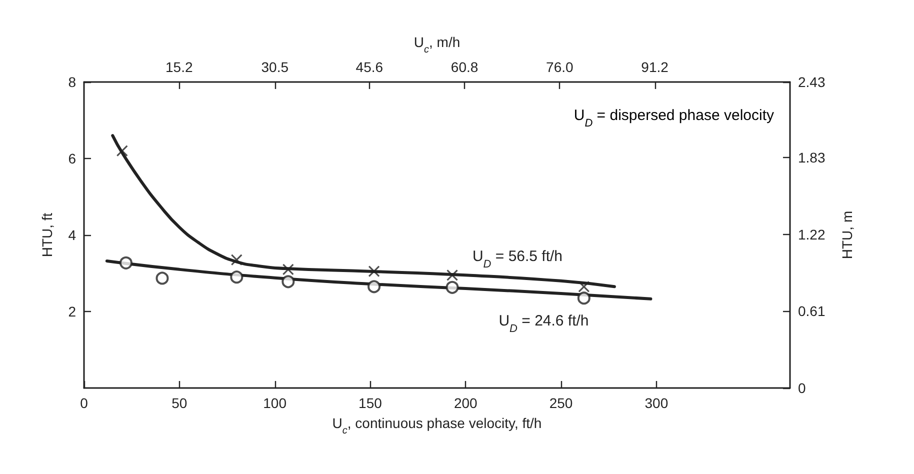  I want to click on y2-tick-label: 0, so click(802, 388).